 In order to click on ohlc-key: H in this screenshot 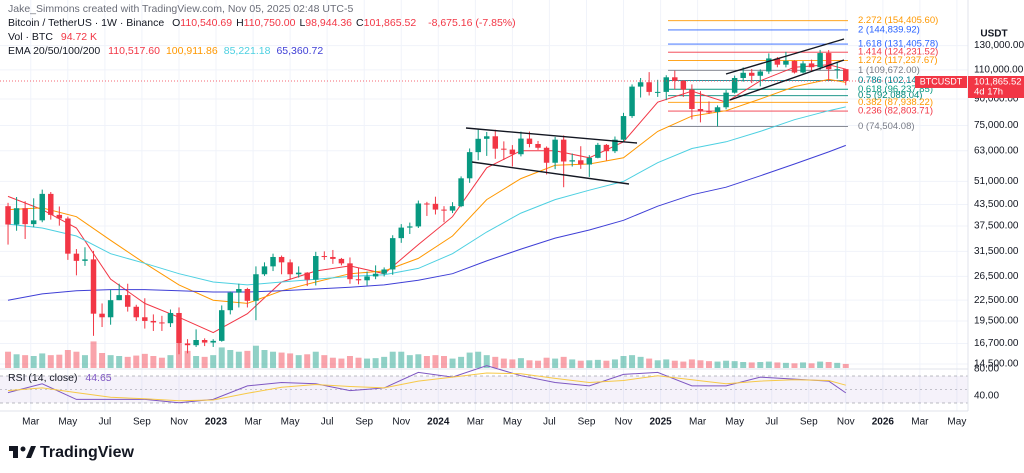, I will do `click(240, 23)`.